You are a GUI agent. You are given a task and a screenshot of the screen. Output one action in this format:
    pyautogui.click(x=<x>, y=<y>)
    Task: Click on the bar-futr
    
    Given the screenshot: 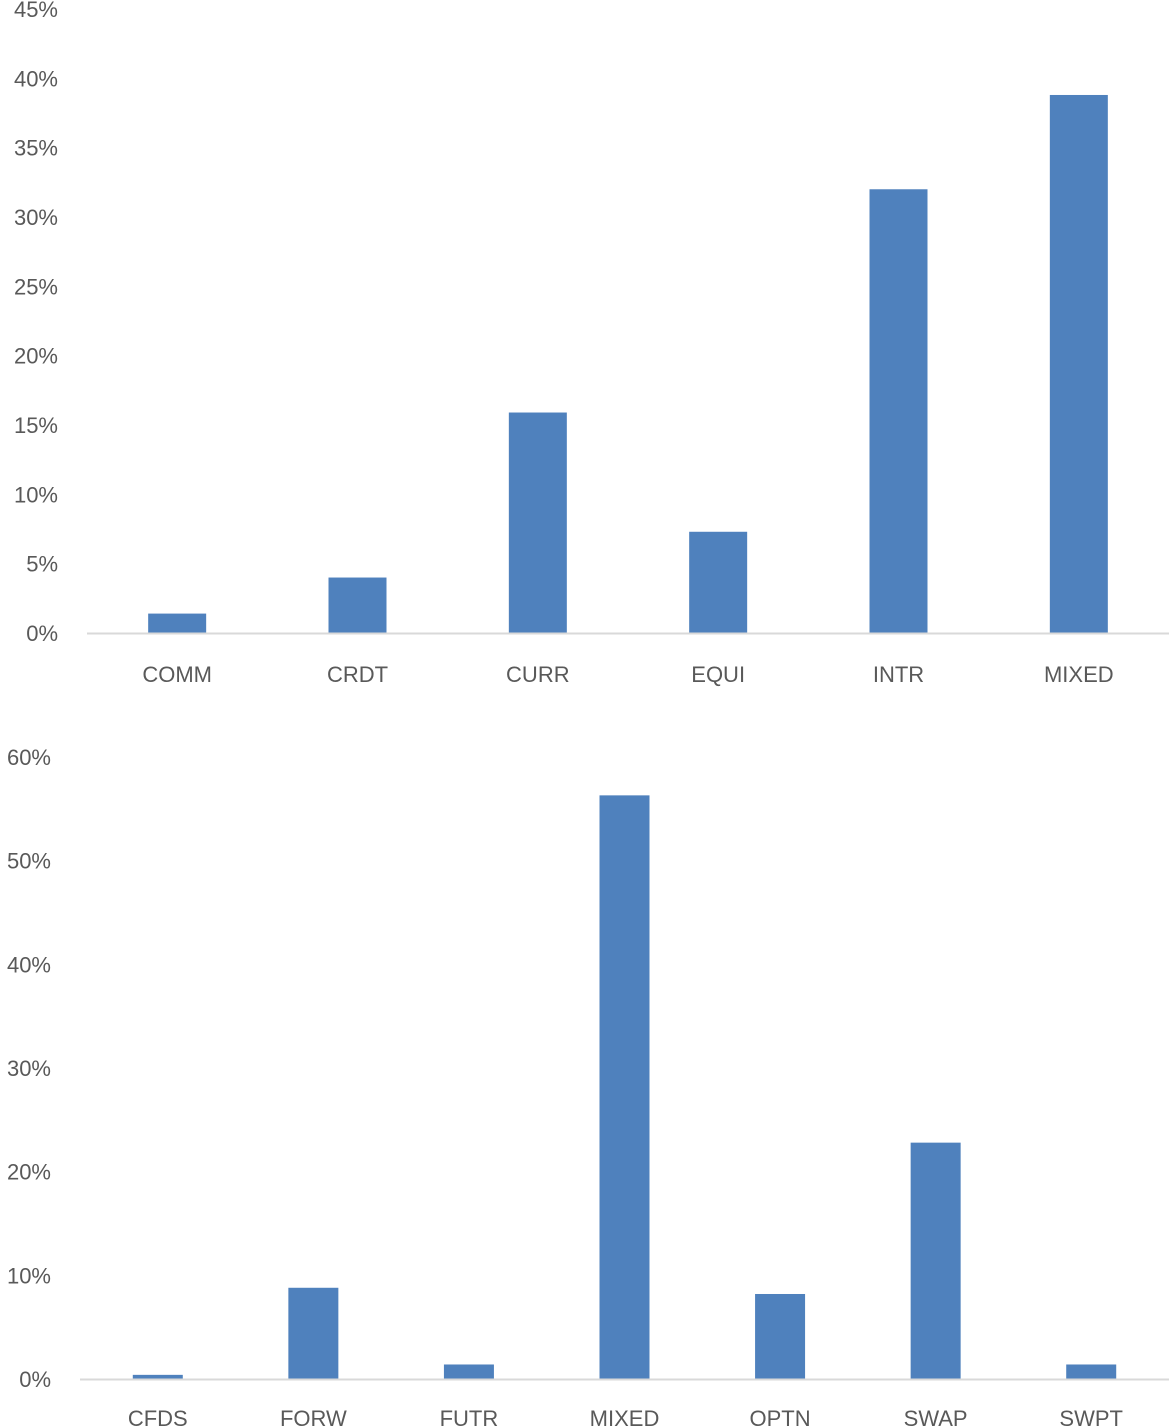 What is the action you would take?
    pyautogui.click(x=468, y=1371)
    